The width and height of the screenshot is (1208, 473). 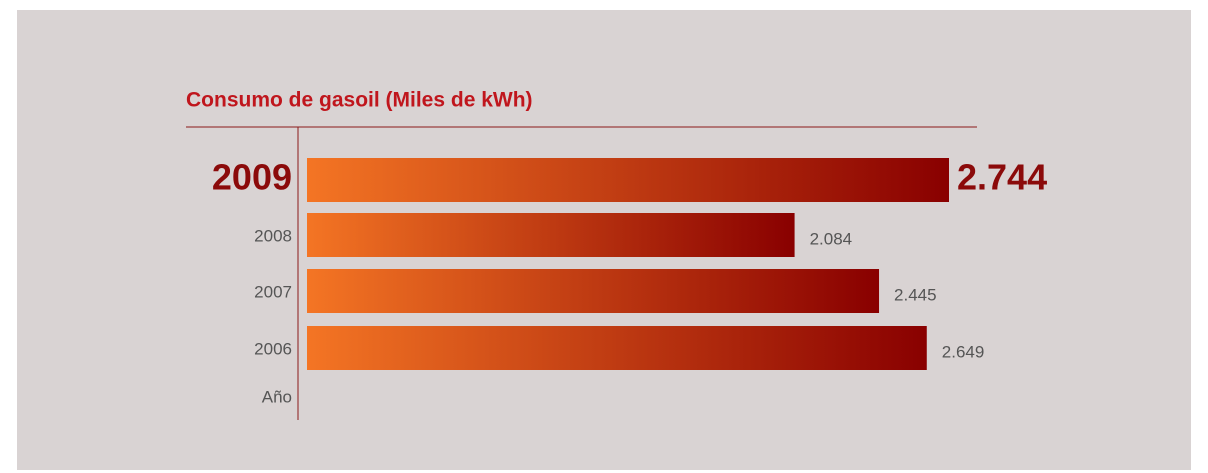 What do you see at coordinates (277, 396) in the screenshot?
I see `axis-label: Año` at bounding box center [277, 396].